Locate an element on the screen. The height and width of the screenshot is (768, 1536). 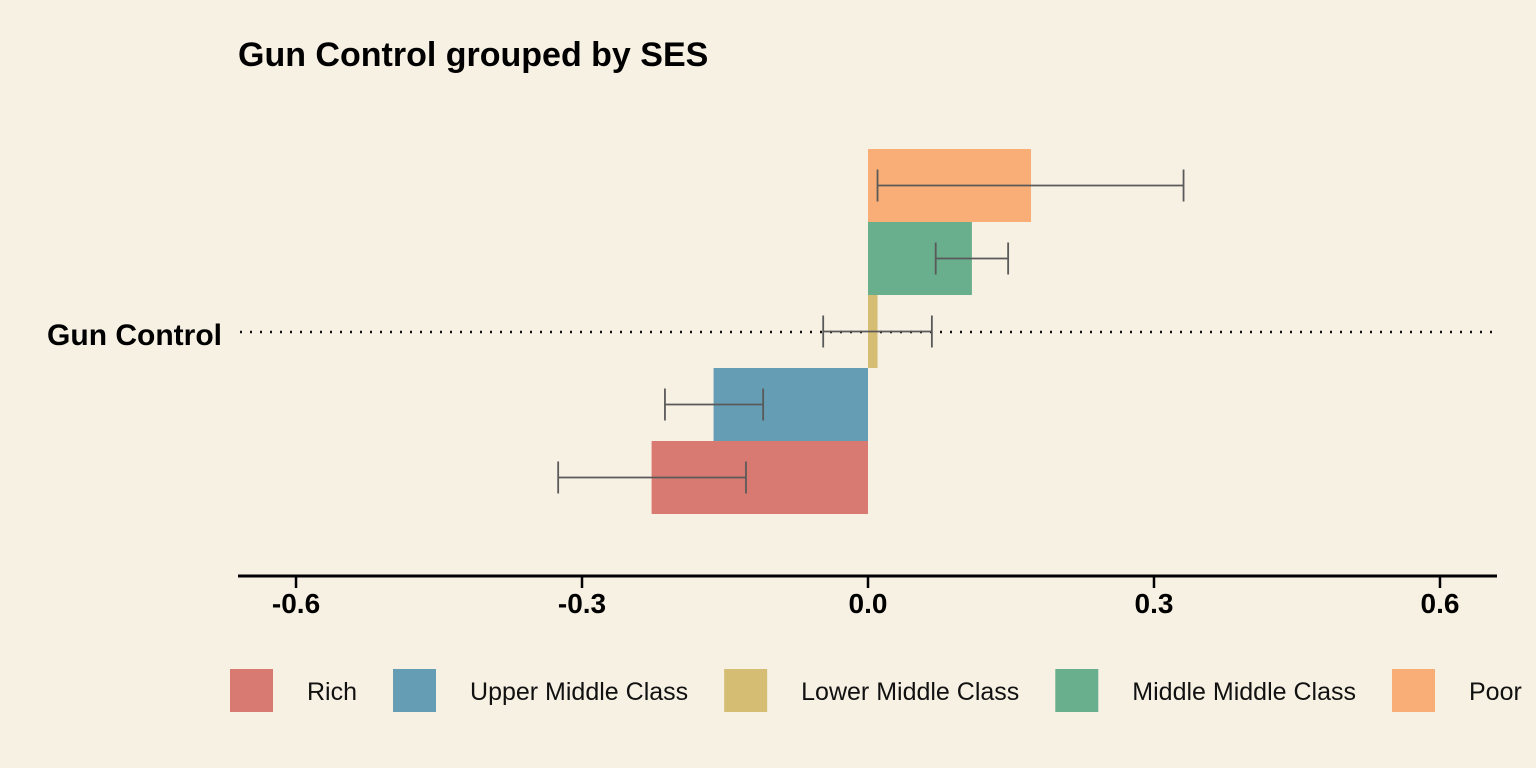
legend-item-lower-middle-class: Lower Middle Class is located at coordinates (871, 690).